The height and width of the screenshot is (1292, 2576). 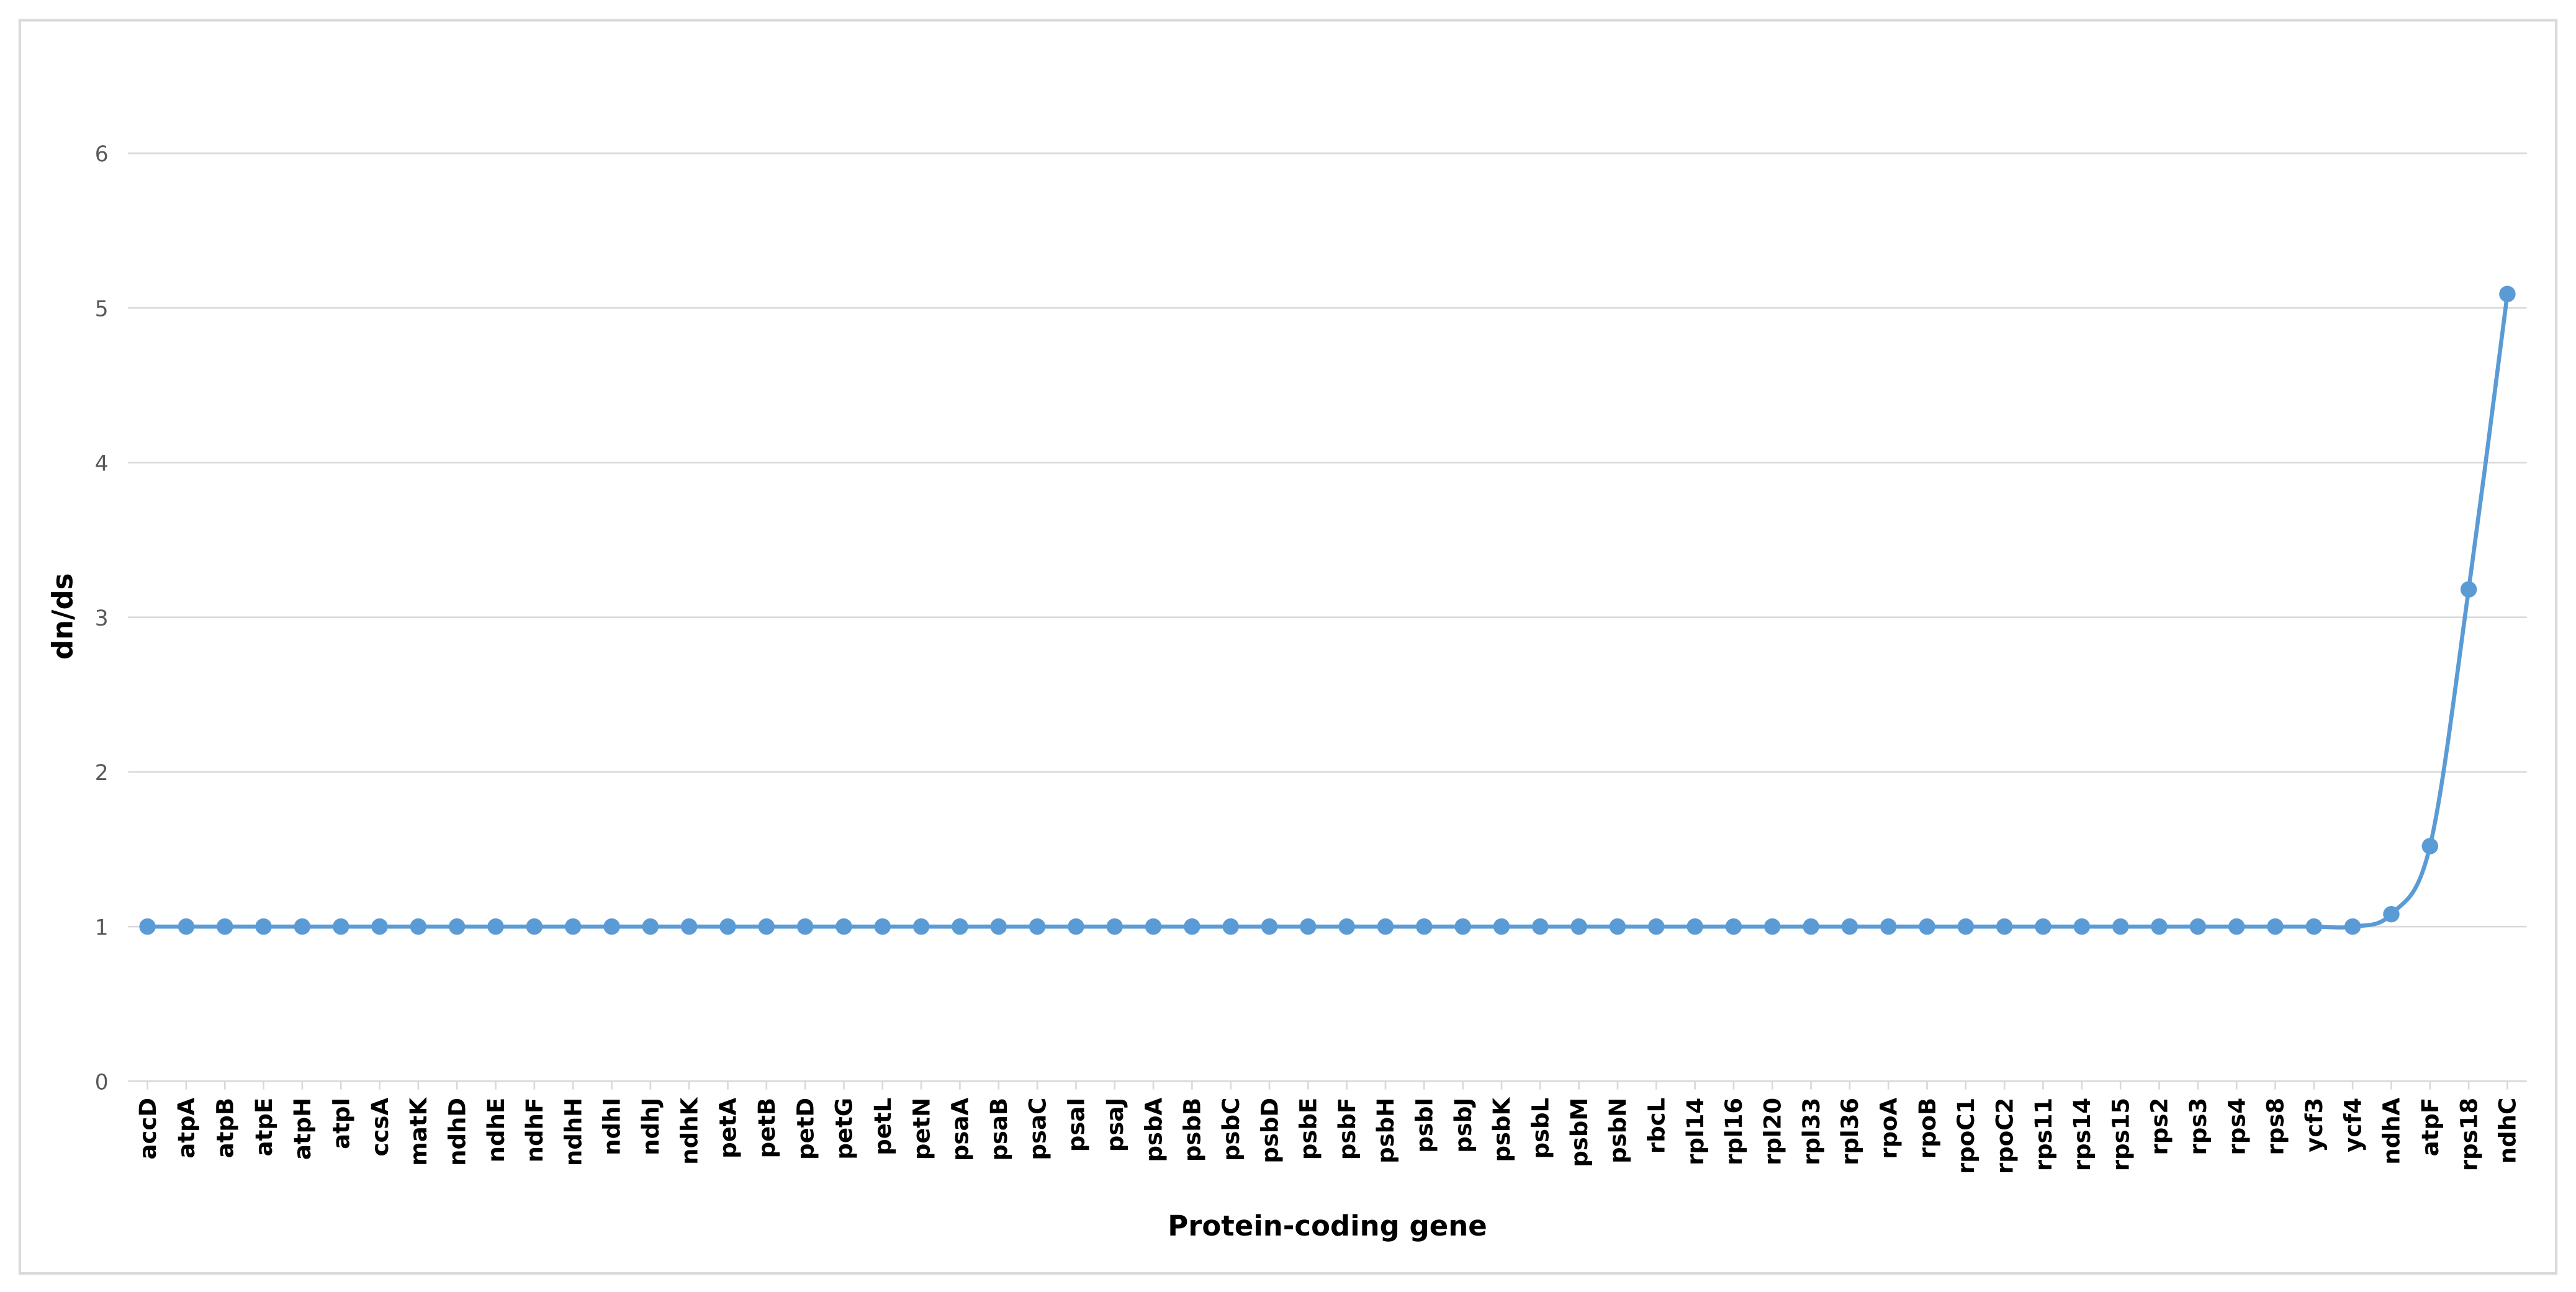 I want to click on x-tick-label: rpl36, so click(x=1850, y=1131).